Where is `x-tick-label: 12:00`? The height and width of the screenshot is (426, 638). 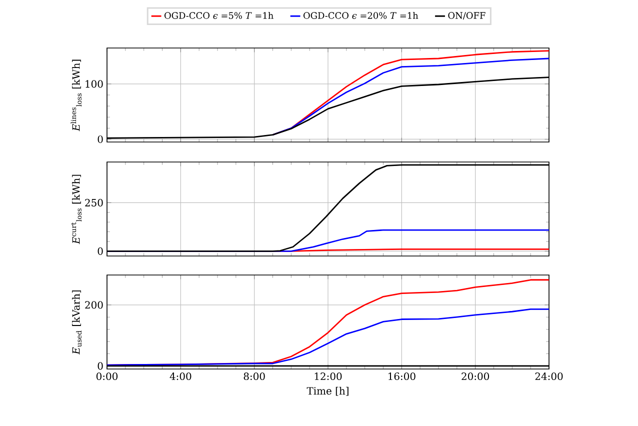 x-tick-label: 12:00 is located at coordinates (328, 376).